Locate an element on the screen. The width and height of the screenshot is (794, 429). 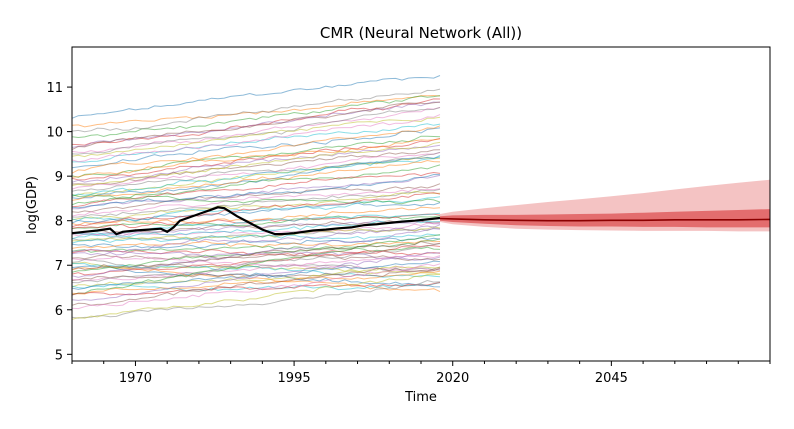
y-tick-label: 9 is located at coordinates (59, 177).